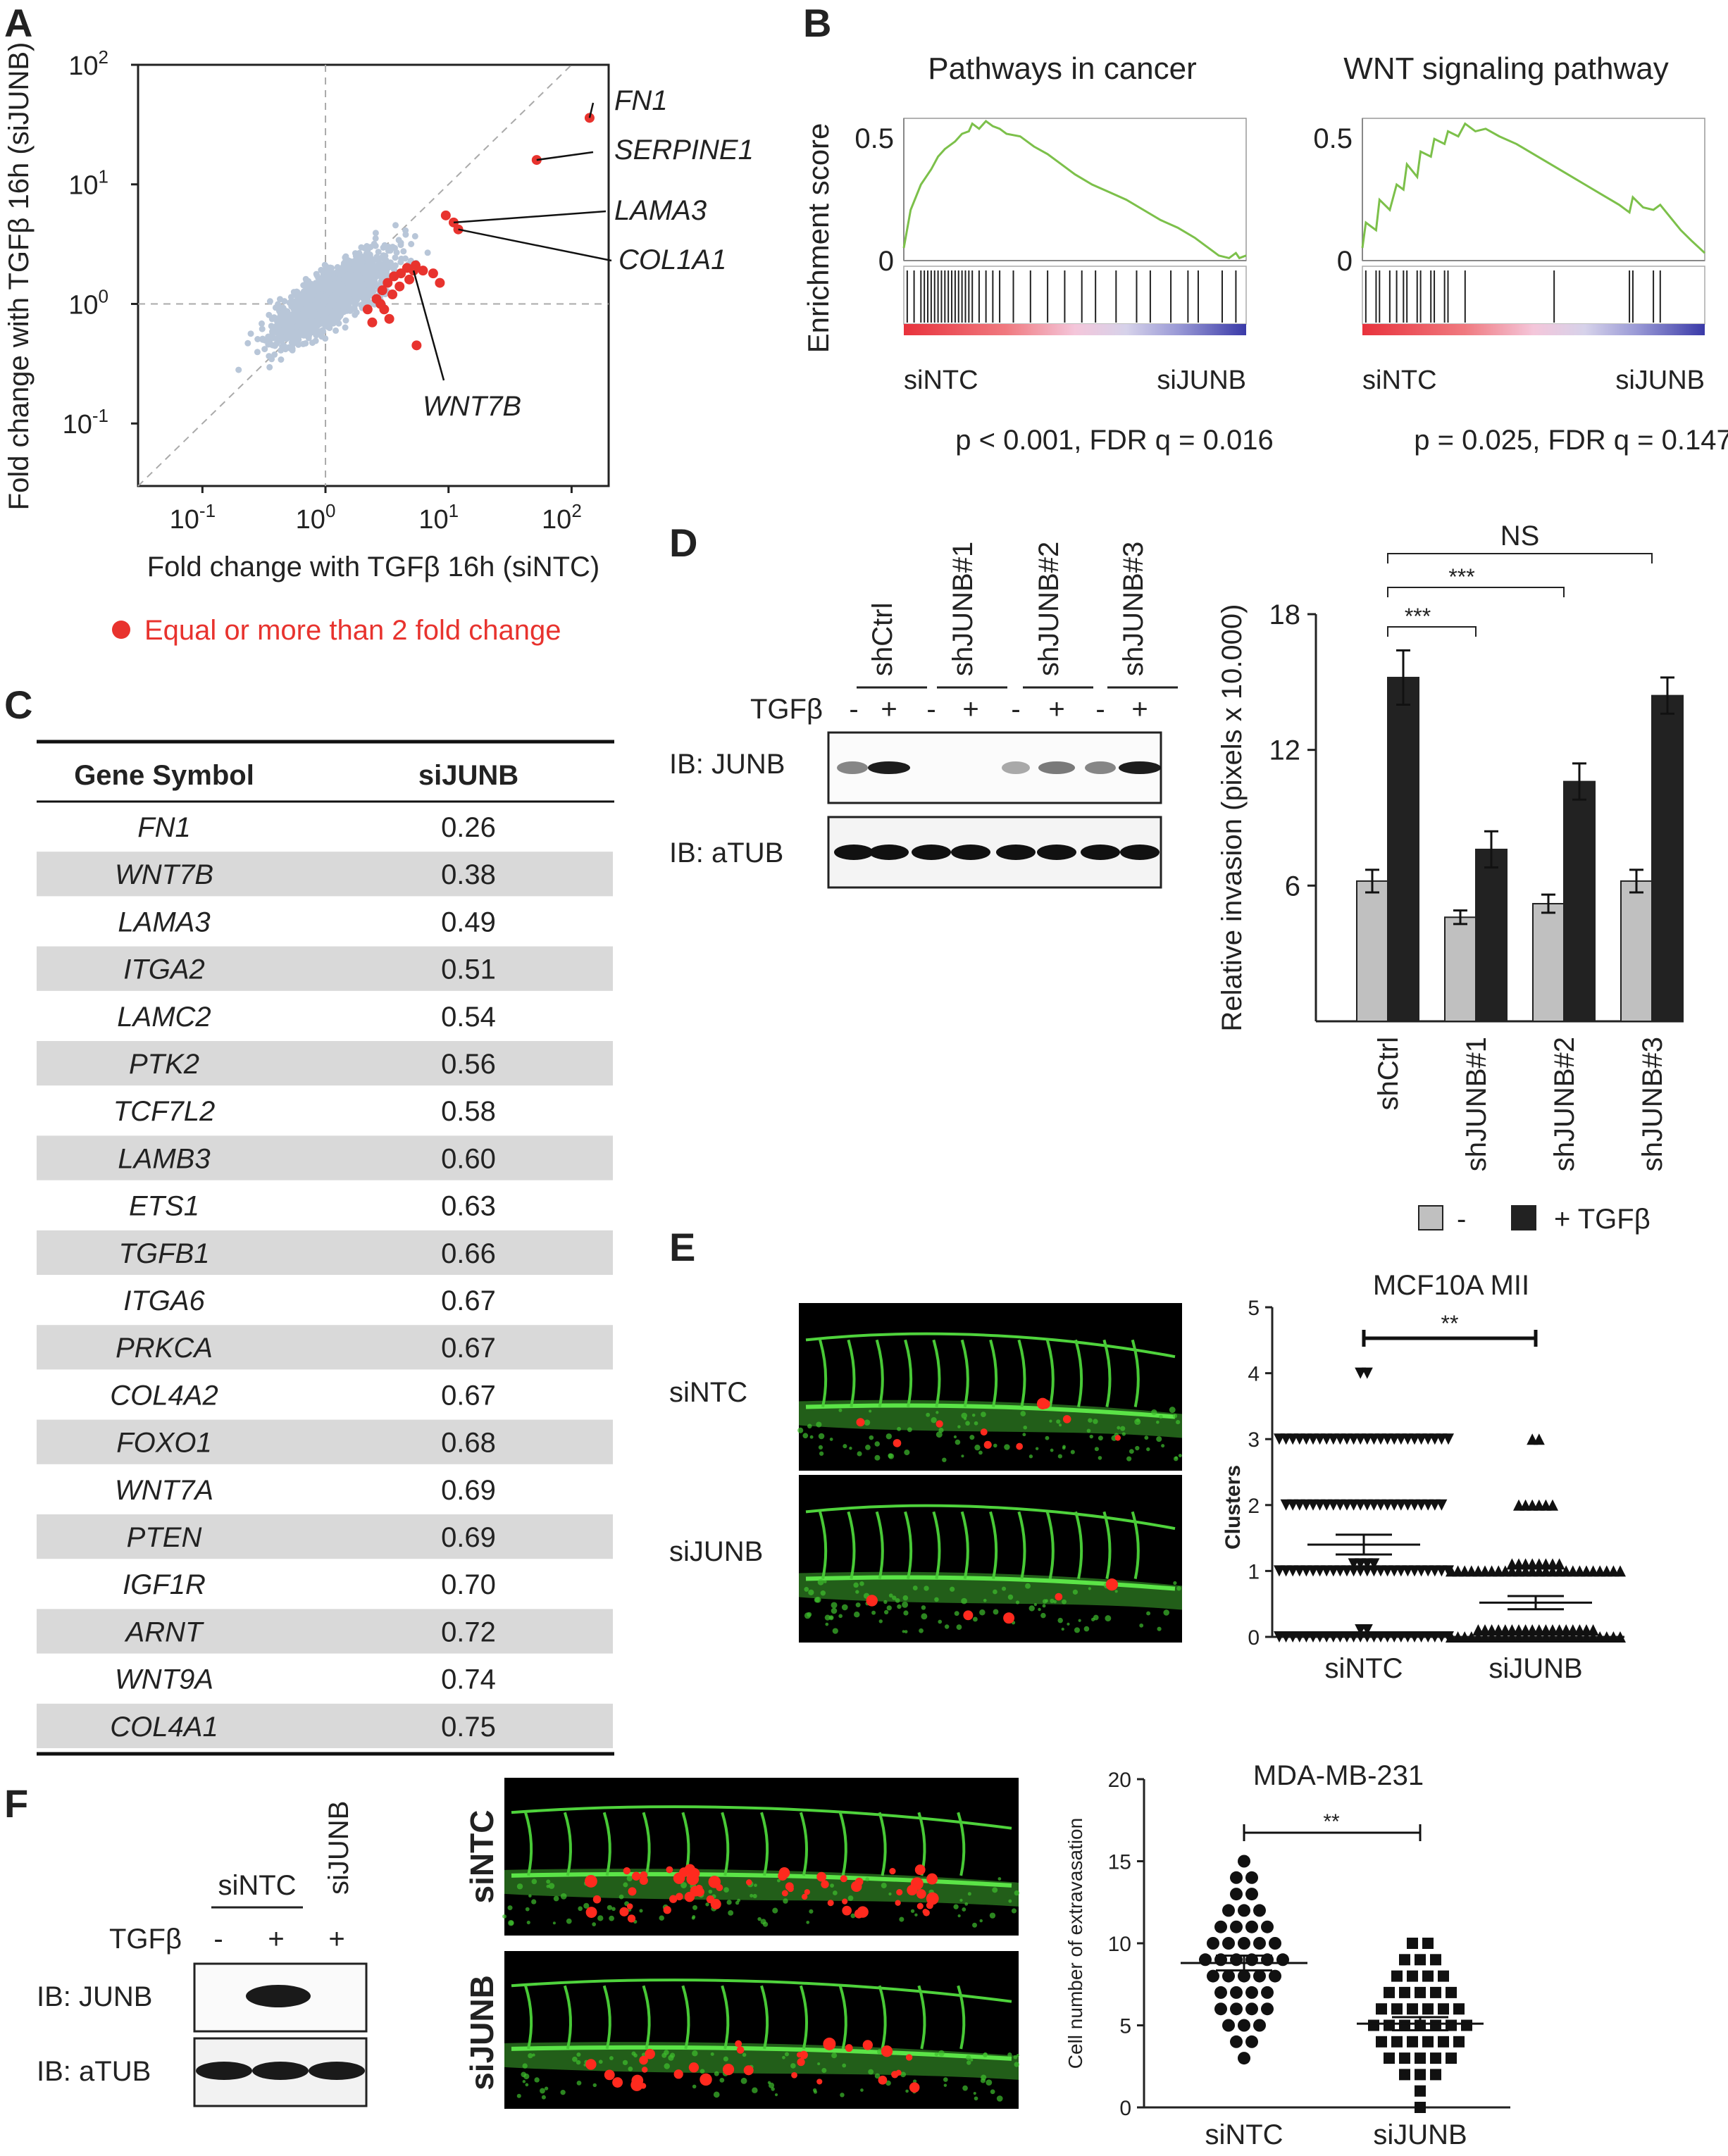 This screenshot has height=2156, width=1728. What do you see at coordinates (325, 1536) in the screenshot?
I see `table-row: PTEN 0.69` at bounding box center [325, 1536].